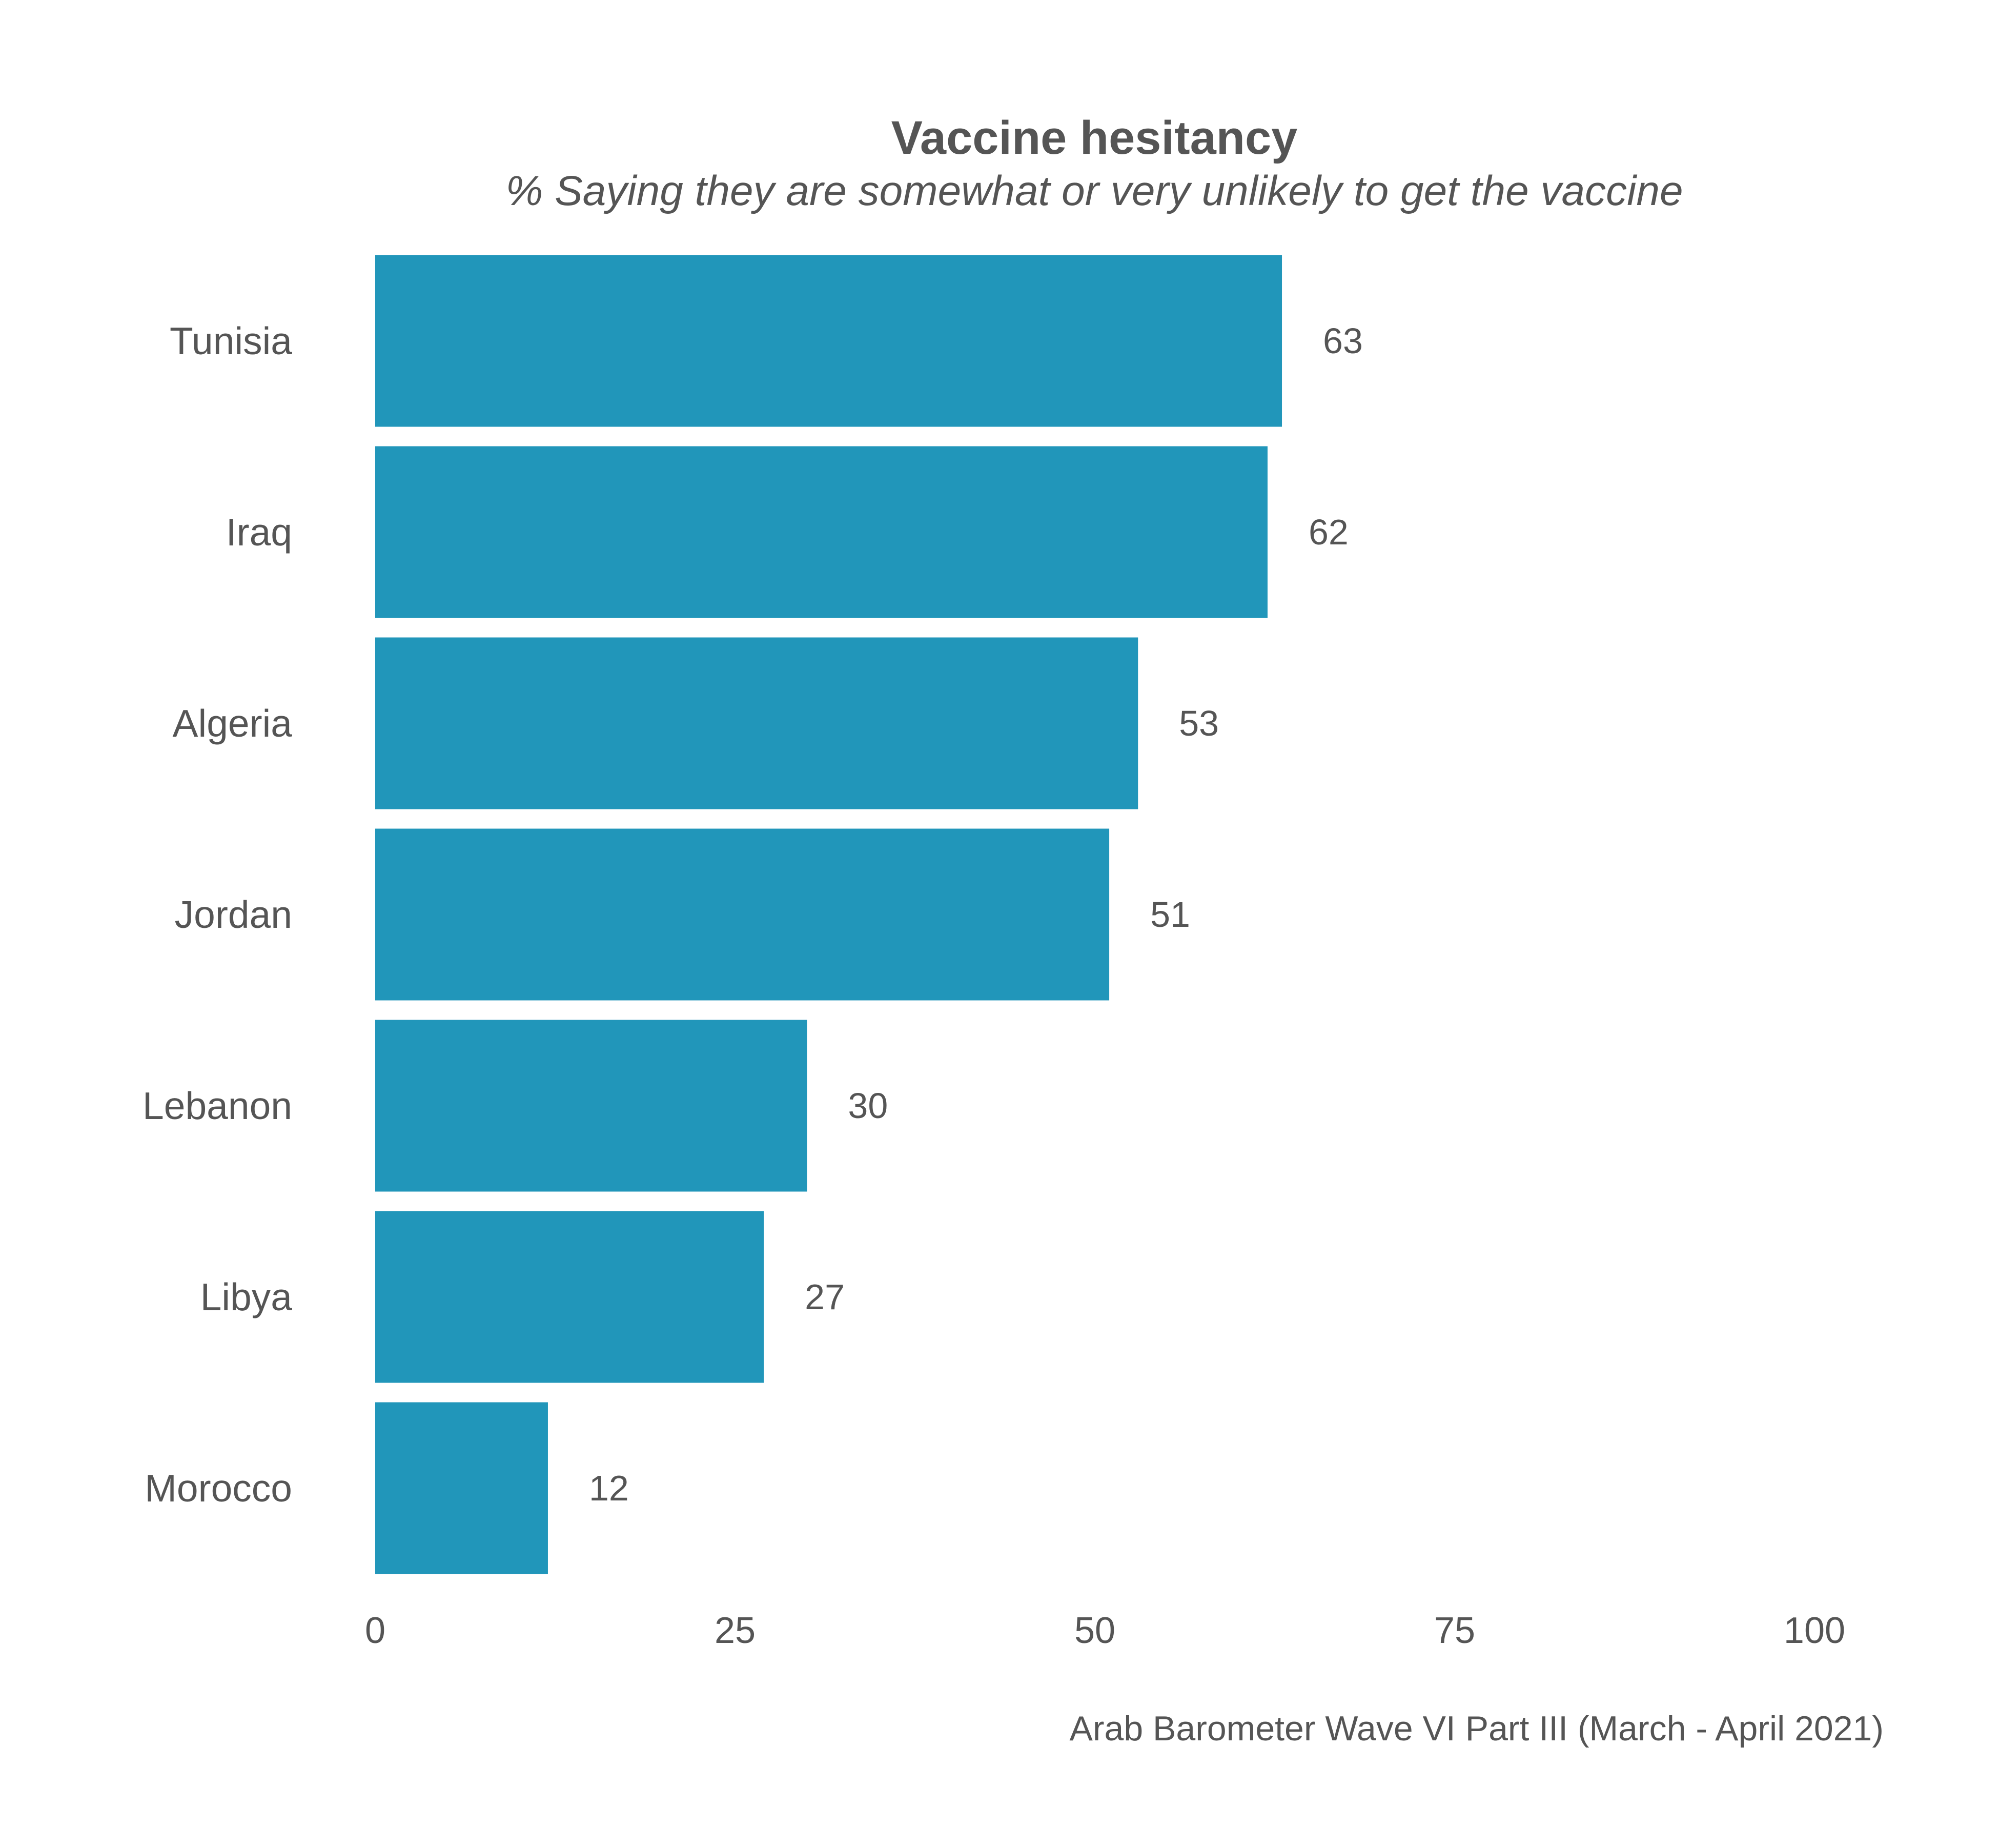 The width and height of the screenshot is (1999, 1848). Describe the element at coordinates (825, 1297) in the screenshot. I see `value-label: 27` at that location.